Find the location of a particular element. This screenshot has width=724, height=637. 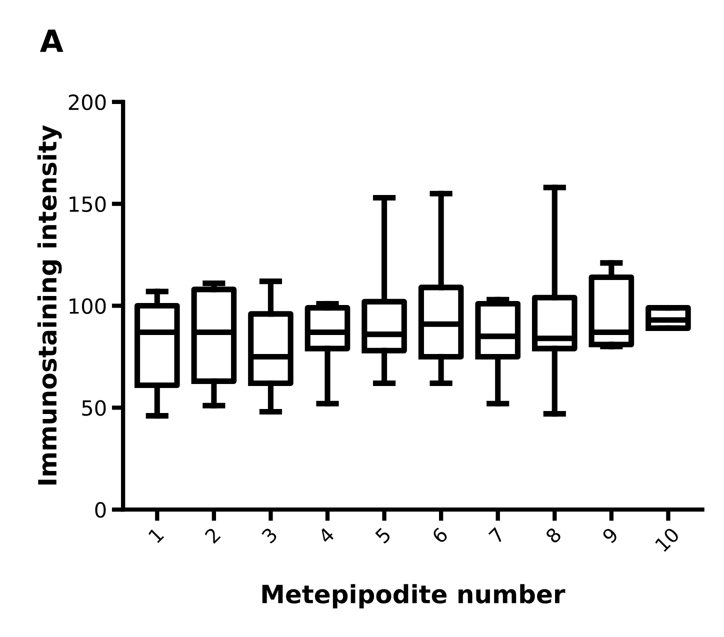

x-tick-label: 3 is located at coordinates (269, 535).